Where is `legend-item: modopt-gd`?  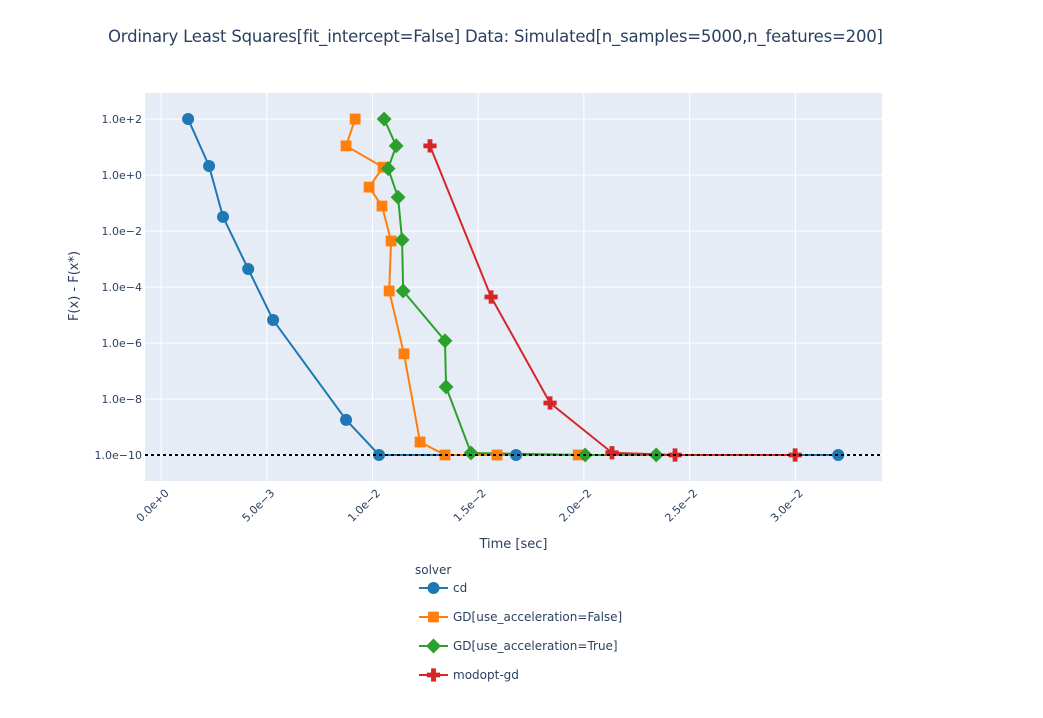
legend-item: modopt-gd is located at coordinates (469, 675).